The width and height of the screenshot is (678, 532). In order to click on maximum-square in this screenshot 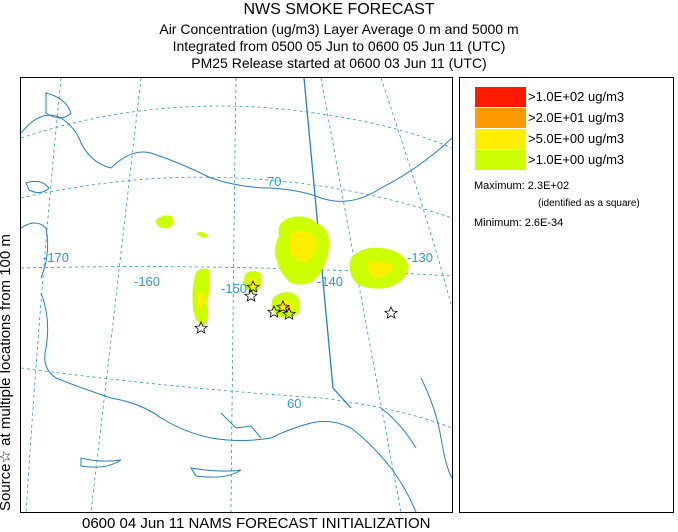, I will do `click(287, 308)`.